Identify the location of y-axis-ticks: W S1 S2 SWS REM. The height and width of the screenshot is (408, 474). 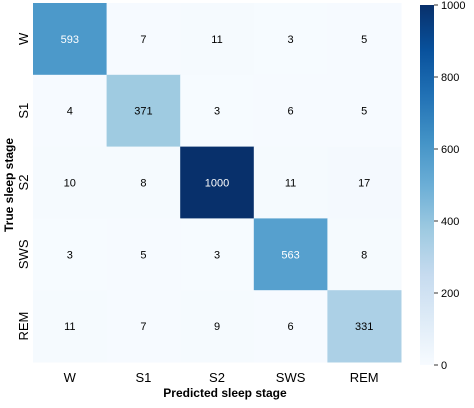
(23, 186).